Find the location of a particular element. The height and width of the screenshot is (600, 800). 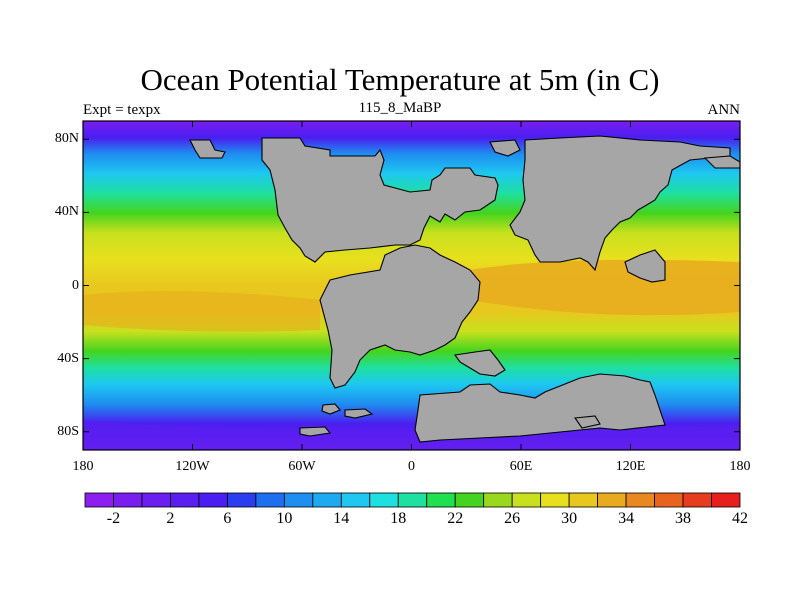

colorbar-label: 10 is located at coordinates (284, 518).